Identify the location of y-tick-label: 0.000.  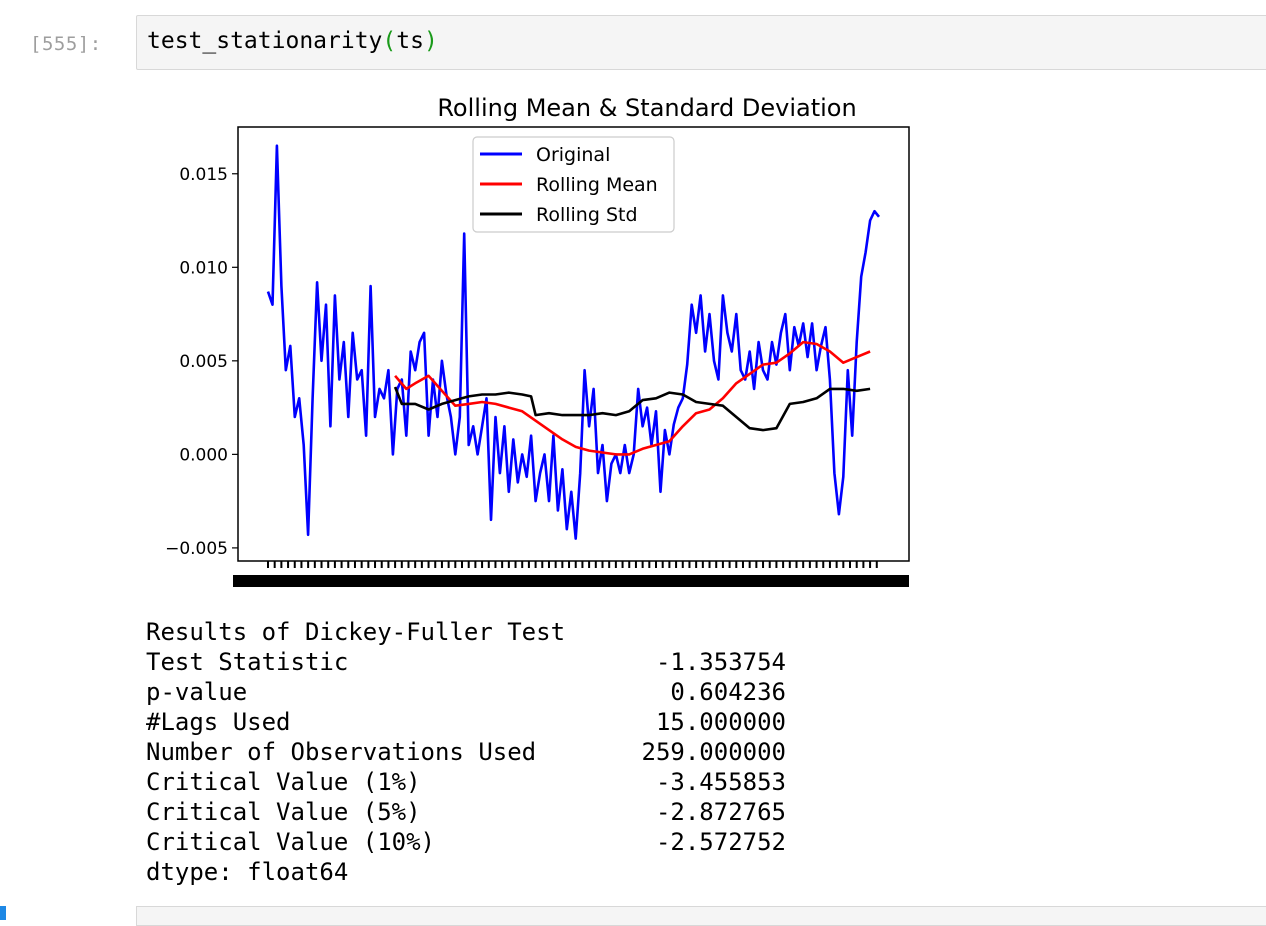
(203, 455).